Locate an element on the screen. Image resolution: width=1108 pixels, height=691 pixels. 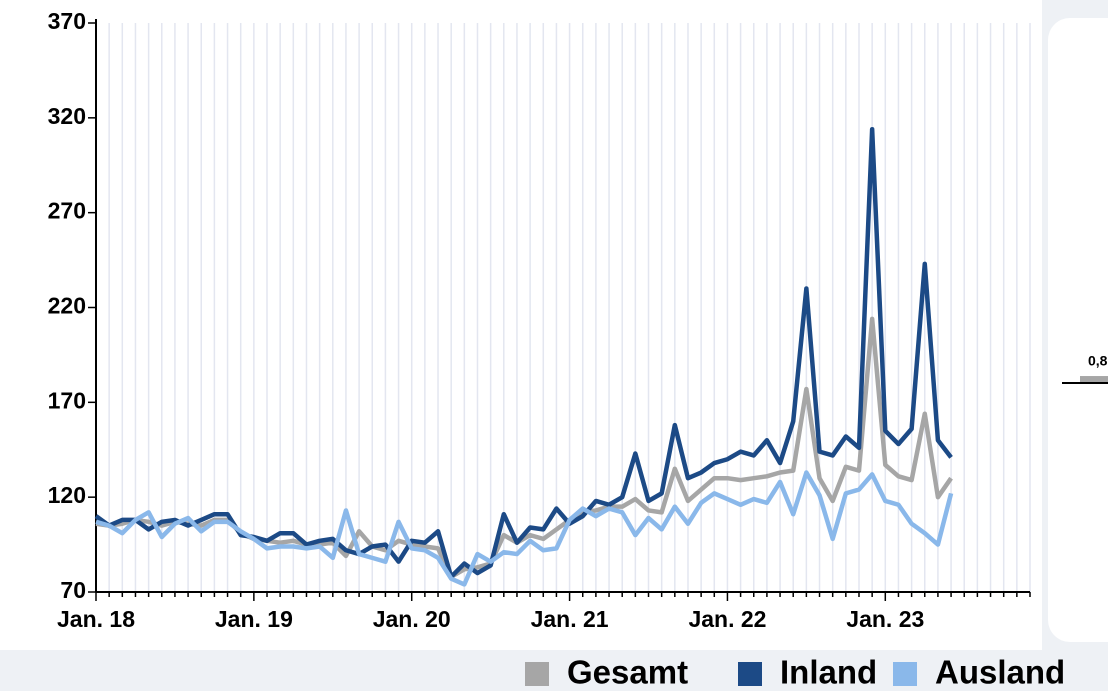
legend-label: Gesamt is located at coordinates (627, 672).